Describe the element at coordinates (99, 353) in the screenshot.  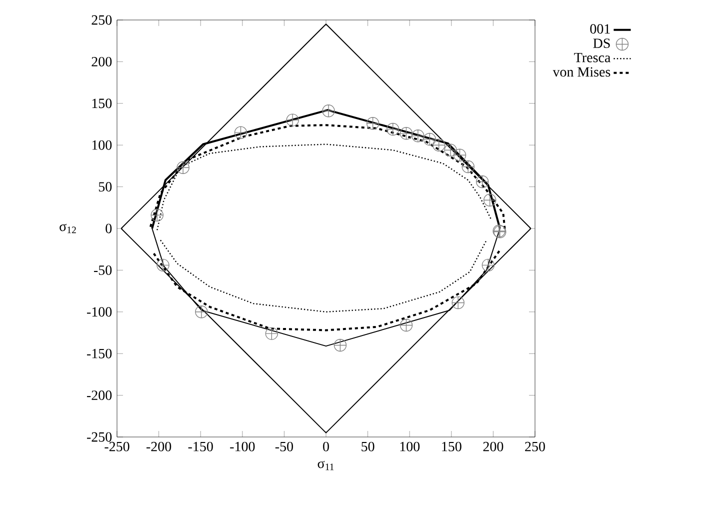
I see `y-tick-label: -150` at that location.